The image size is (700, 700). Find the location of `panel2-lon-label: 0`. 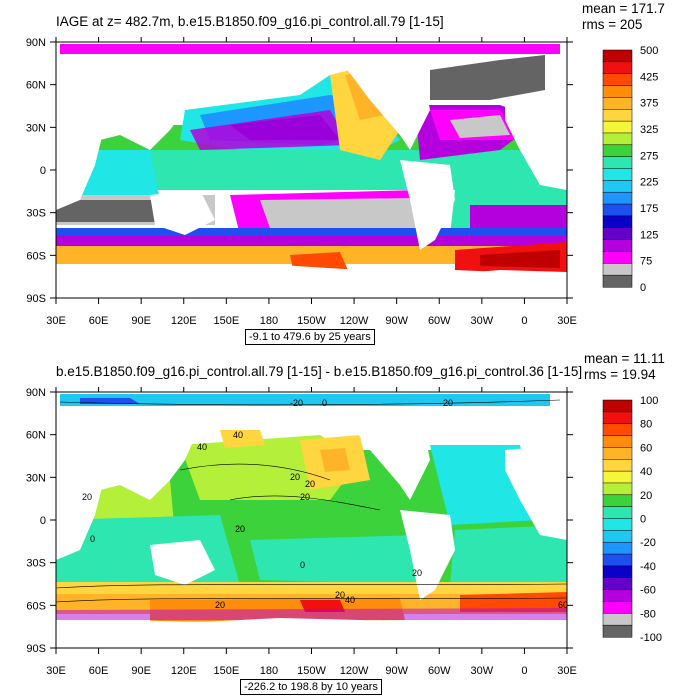

panel2-lon-label: 0 is located at coordinates (524, 671).